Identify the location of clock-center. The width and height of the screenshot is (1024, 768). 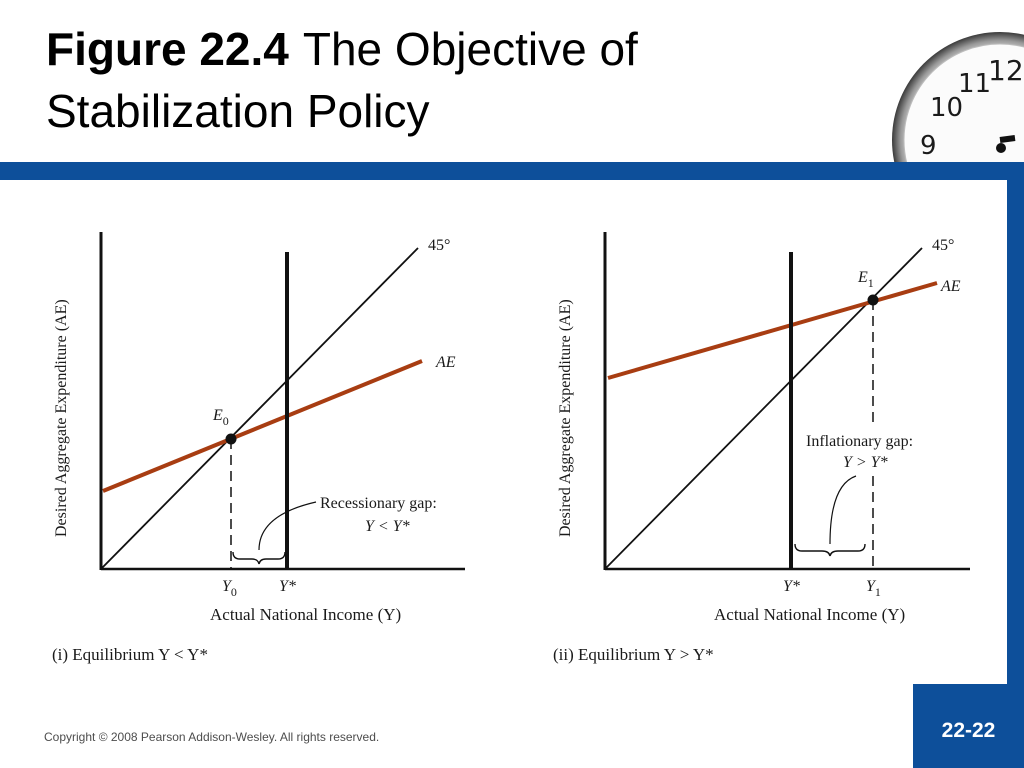
(1001, 148).